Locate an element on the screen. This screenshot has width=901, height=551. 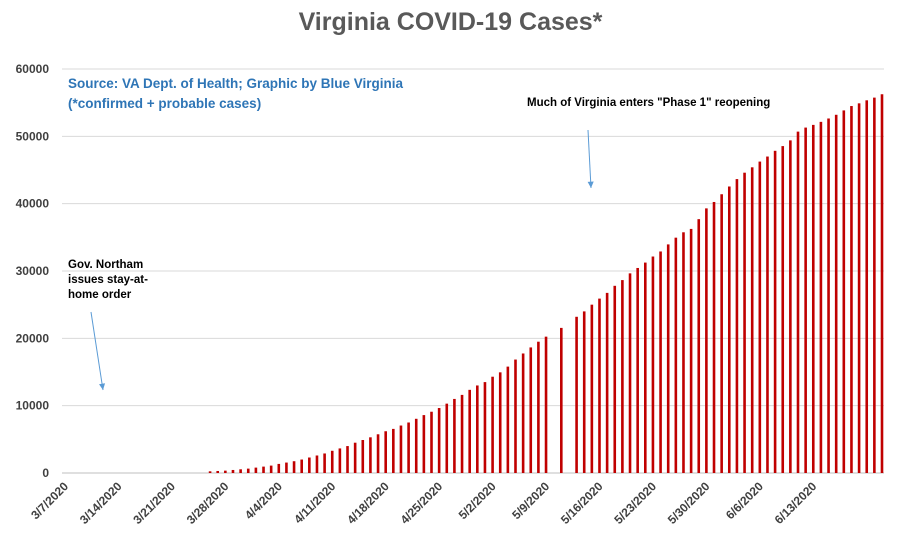
stay-at-home-arrow is located at coordinates (98, 351).